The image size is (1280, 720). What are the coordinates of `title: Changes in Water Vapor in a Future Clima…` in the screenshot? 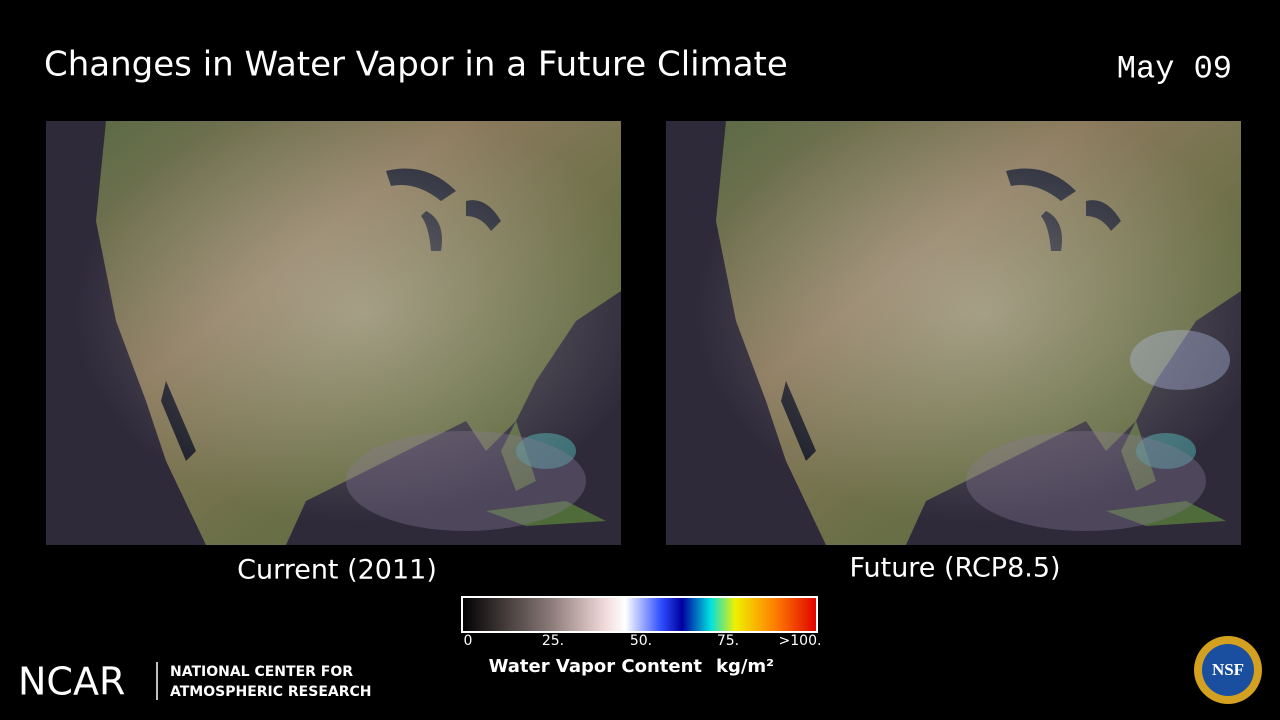 It's located at (416, 65).